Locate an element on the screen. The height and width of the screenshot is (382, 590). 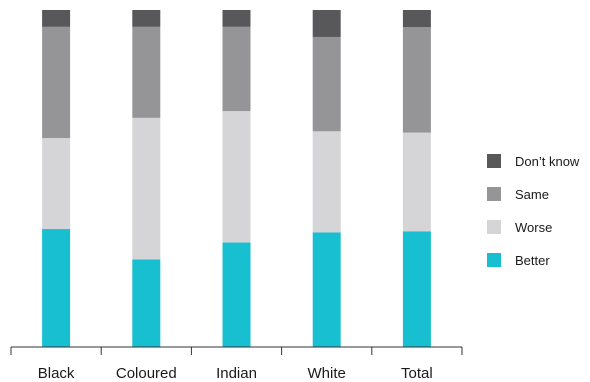
bar-segment-white-don-t-know is located at coordinates (326, 23).